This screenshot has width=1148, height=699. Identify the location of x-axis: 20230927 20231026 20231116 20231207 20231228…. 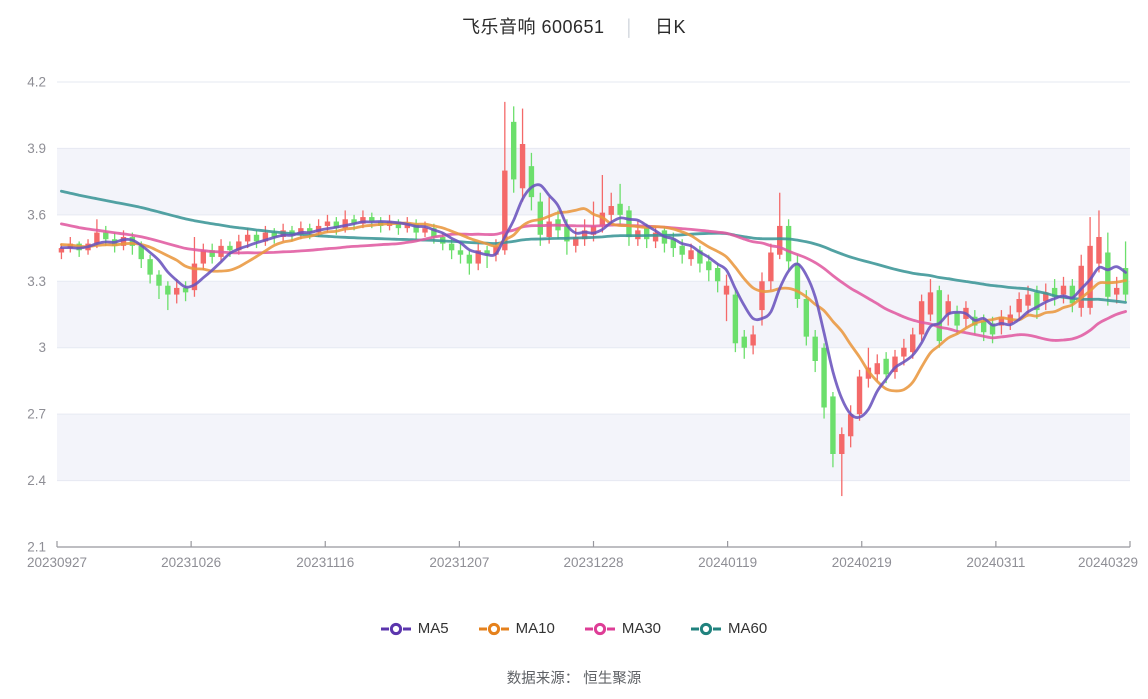
(582, 555).